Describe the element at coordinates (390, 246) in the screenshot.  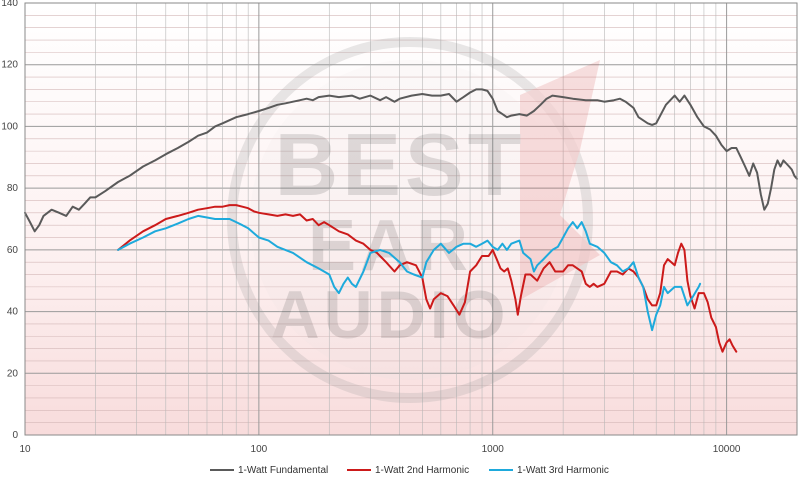
I see `svg-text: EAR` at that location.